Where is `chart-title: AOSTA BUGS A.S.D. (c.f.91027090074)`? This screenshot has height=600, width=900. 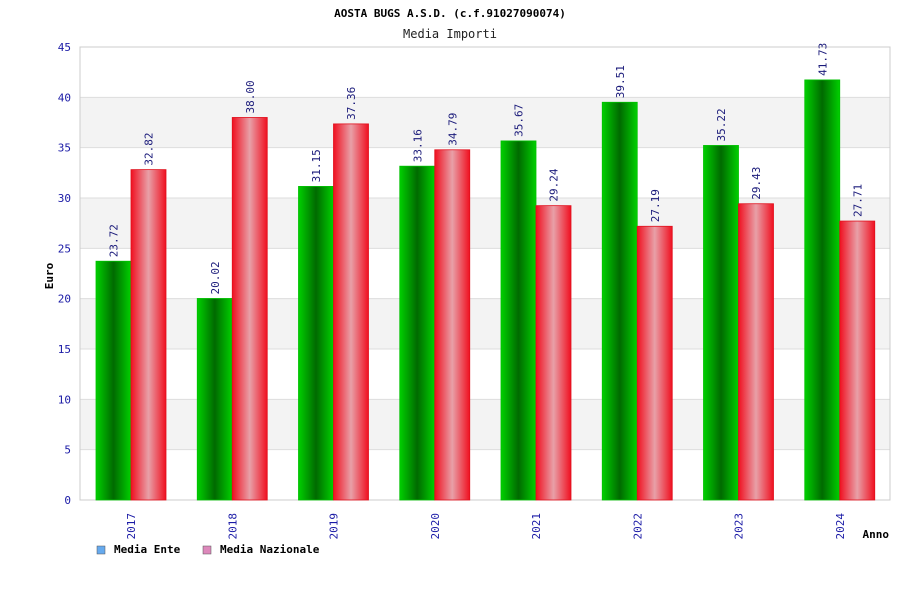 chart-title: AOSTA BUGS A.S.D. (c.f.91027090074) is located at coordinates (450, 13).